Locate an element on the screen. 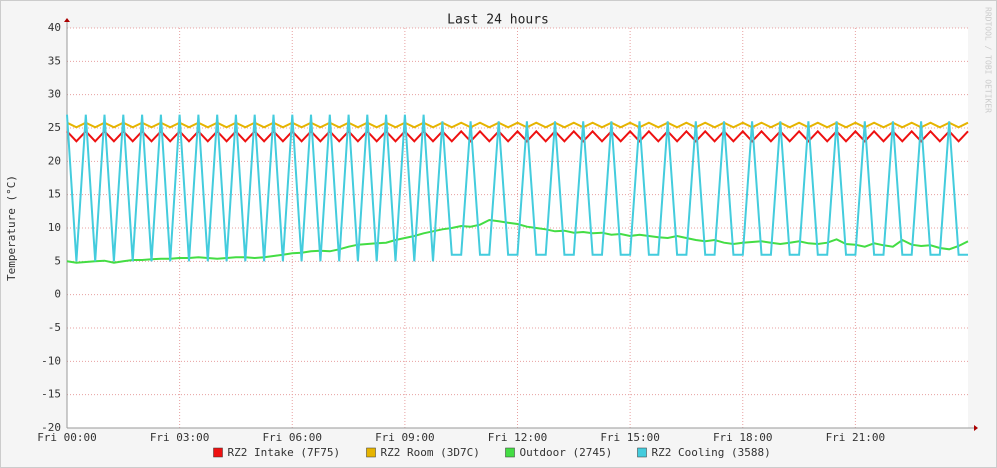 The image size is (997, 468). y-tick-label: -20 is located at coordinates (51, 427).